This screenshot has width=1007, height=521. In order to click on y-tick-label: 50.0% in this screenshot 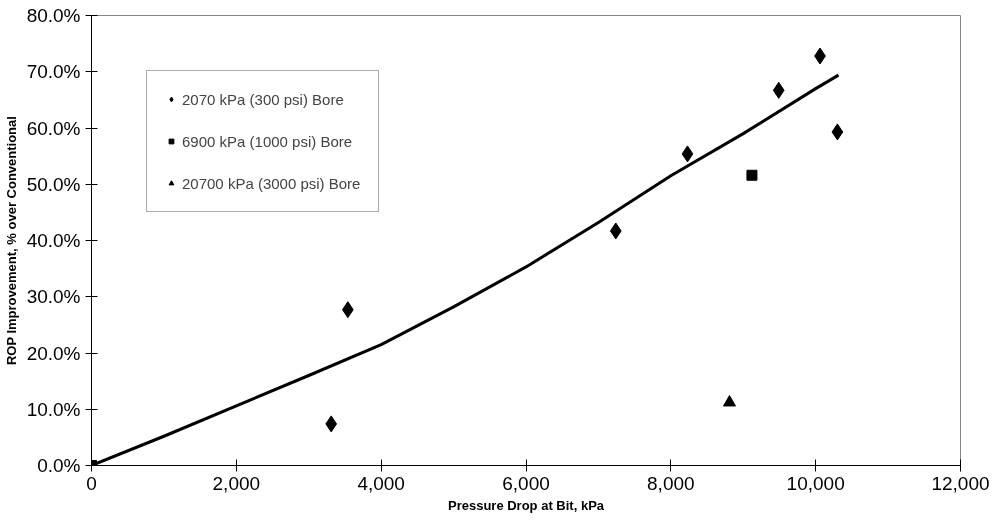, I will do `click(53, 184)`.